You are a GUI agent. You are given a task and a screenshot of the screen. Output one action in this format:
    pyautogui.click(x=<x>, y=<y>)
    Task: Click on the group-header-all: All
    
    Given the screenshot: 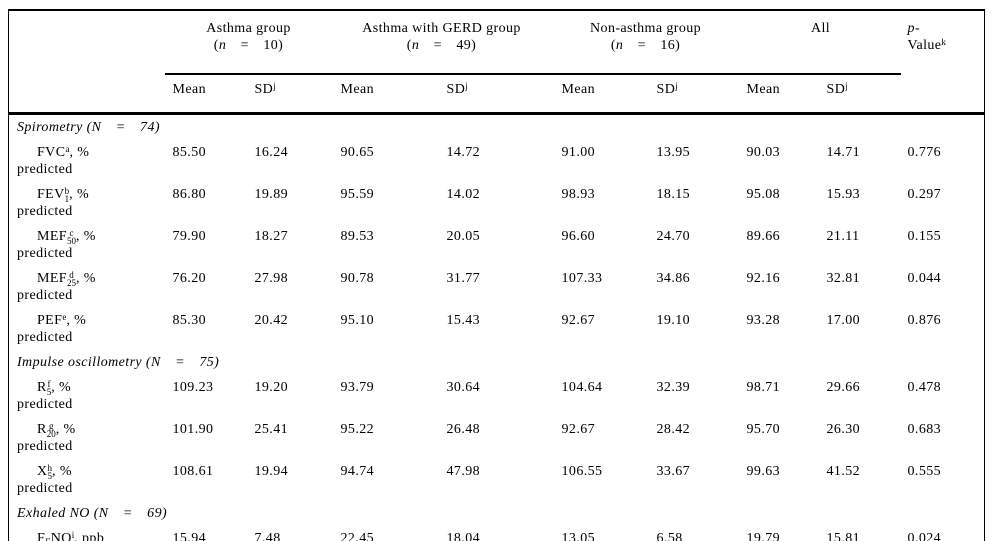 What is the action you would take?
    pyautogui.click(x=820, y=42)
    